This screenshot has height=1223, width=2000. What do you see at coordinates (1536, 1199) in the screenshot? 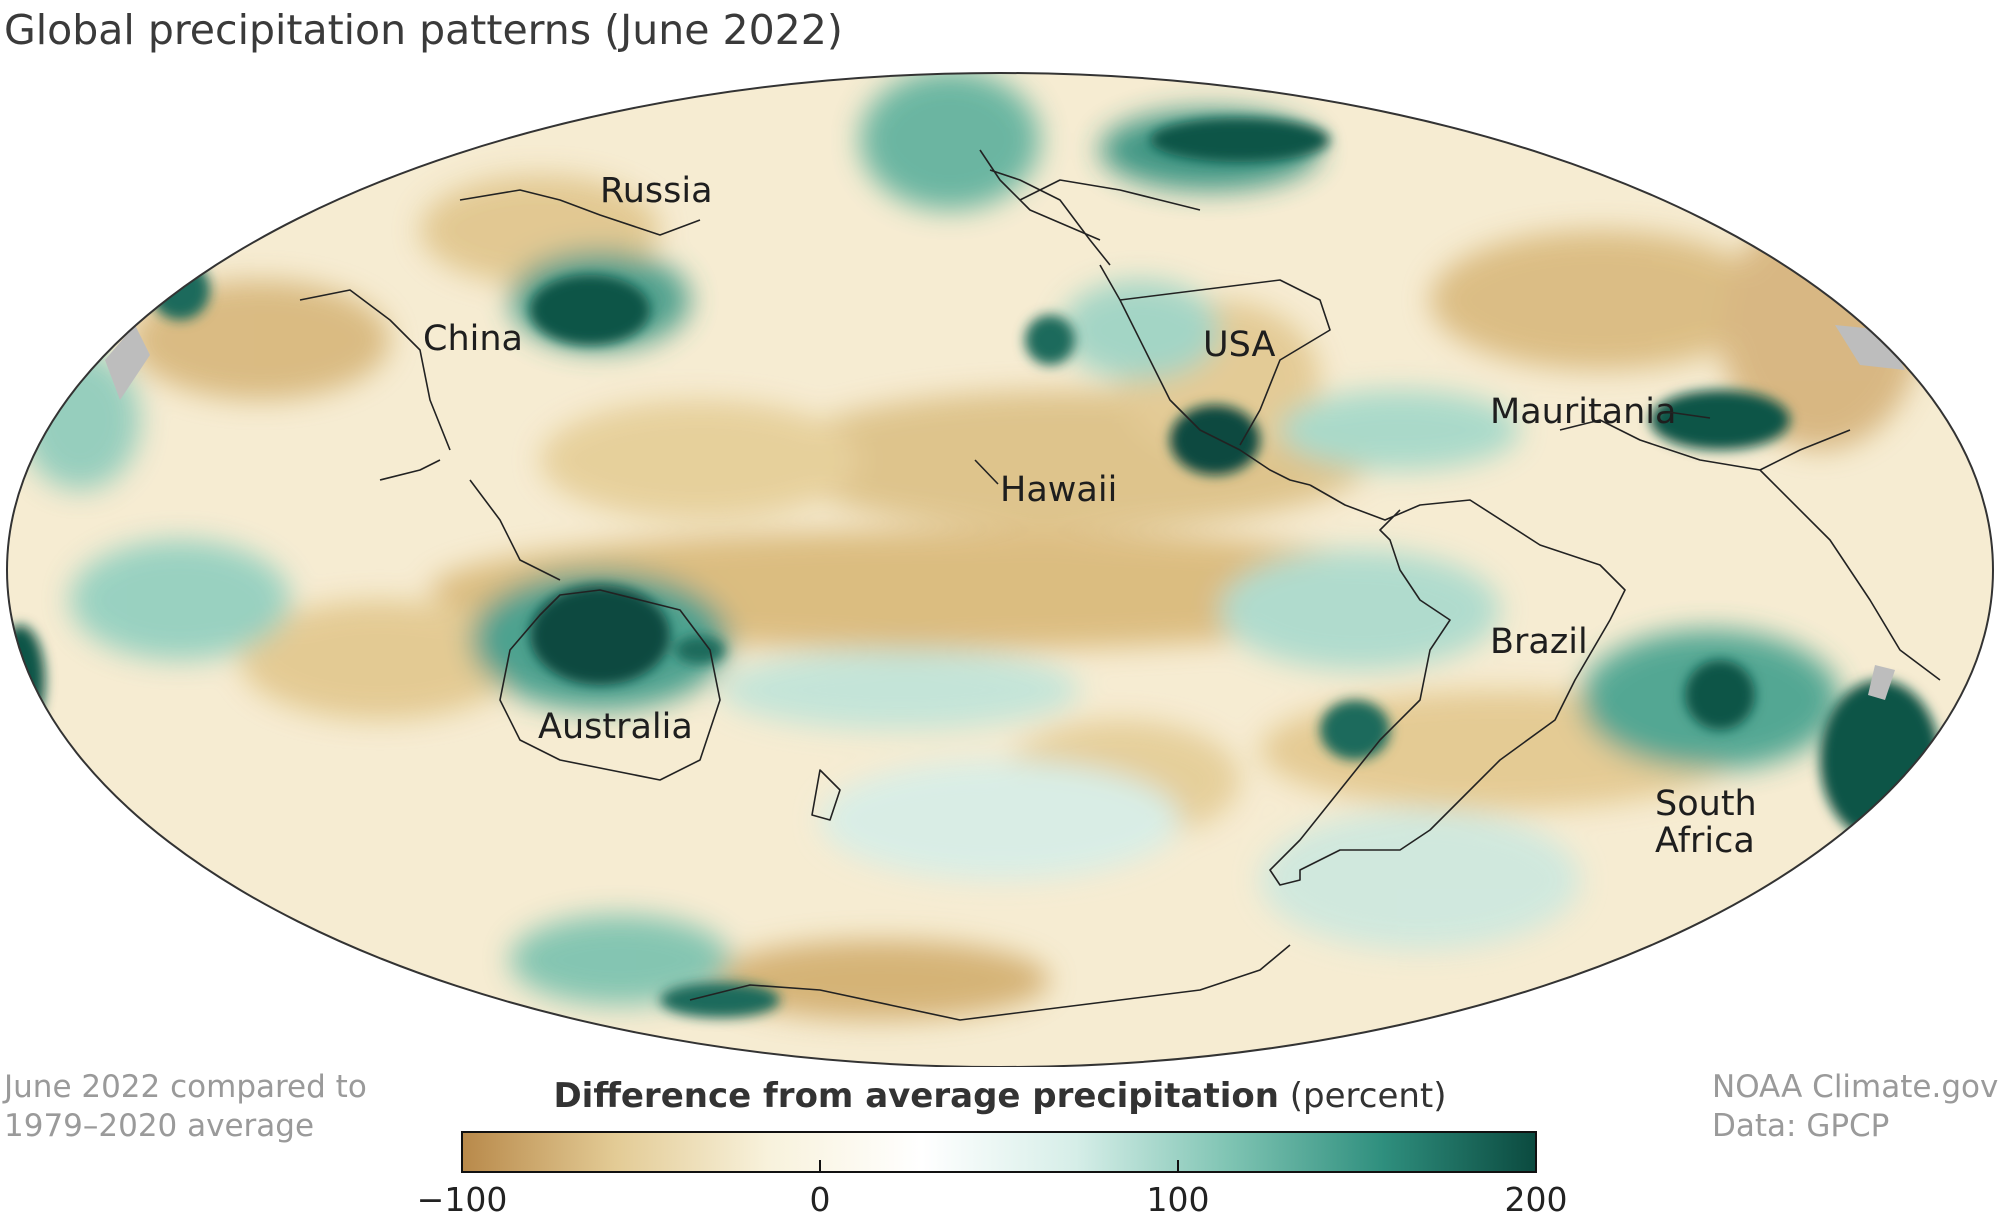
I see `colorbar-tick-label: 200` at bounding box center [1536, 1199].